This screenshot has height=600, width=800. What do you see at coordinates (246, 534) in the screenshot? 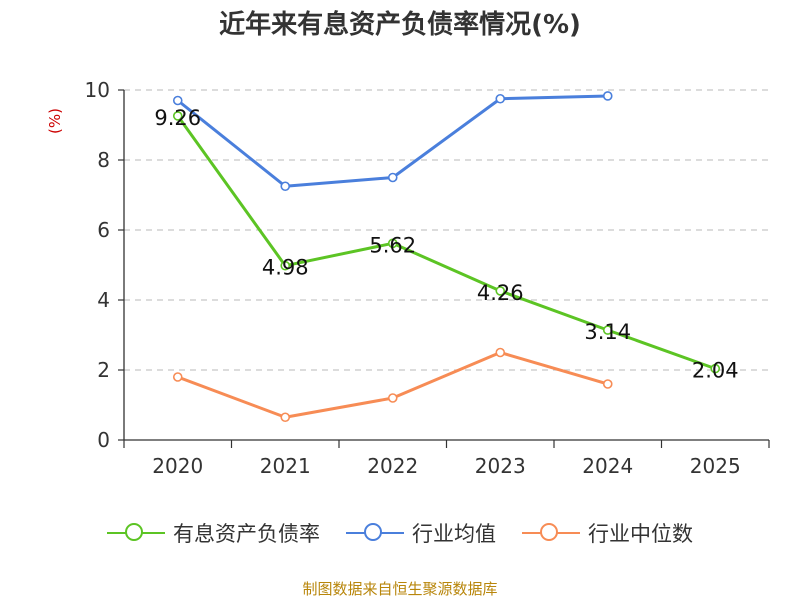
I see `legend-label-0: 有息资产负债率` at bounding box center [246, 534].